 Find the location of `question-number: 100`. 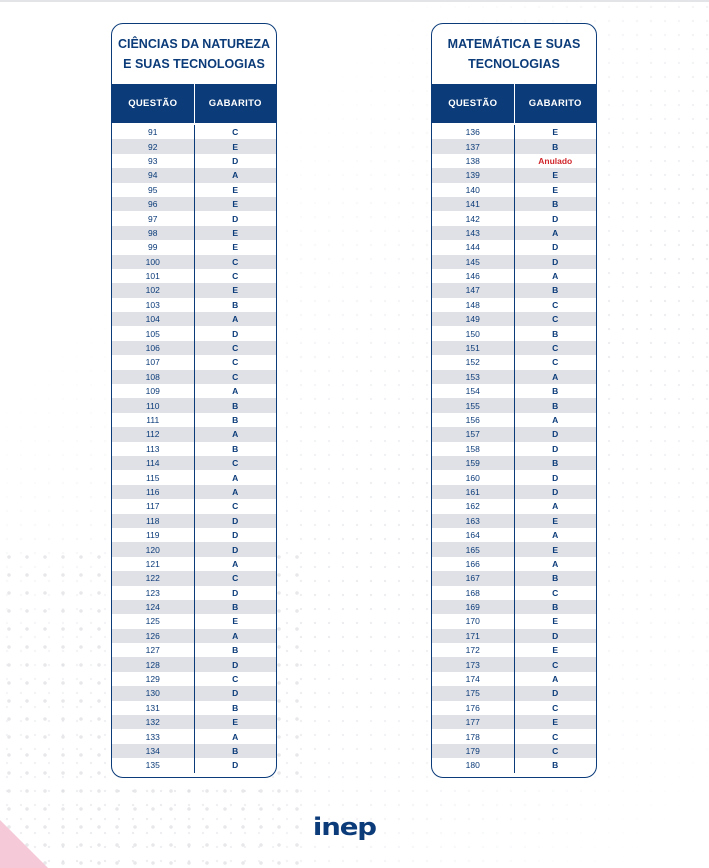

question-number: 100 is located at coordinates (153, 261).